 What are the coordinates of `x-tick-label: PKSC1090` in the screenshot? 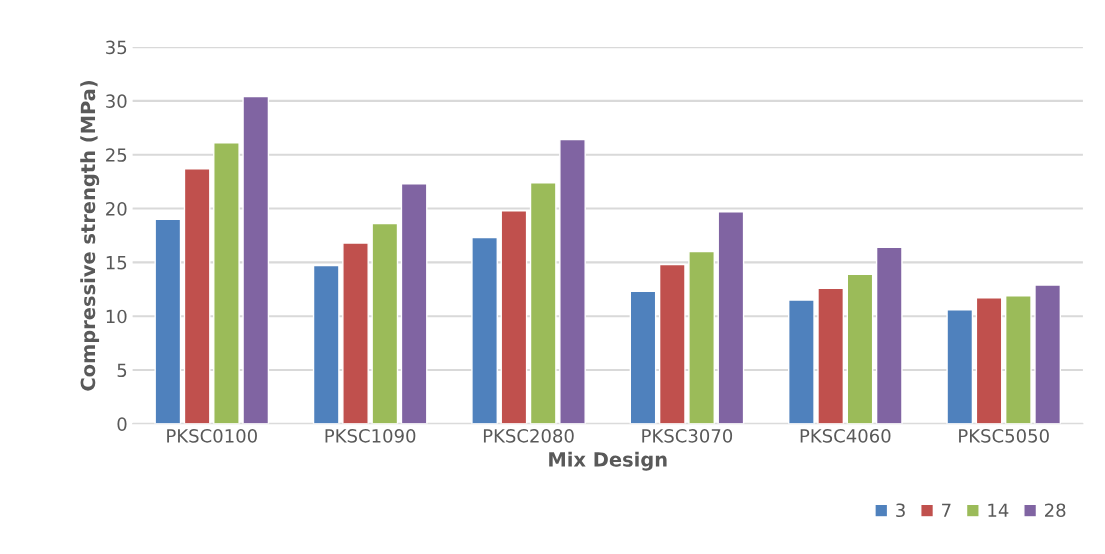 It's located at (370, 435).